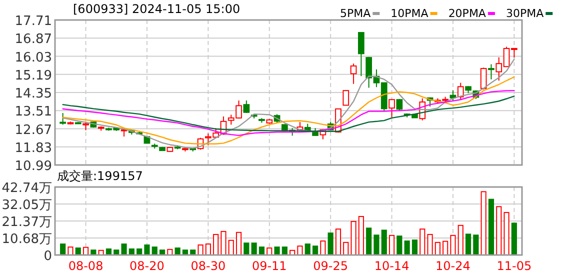  Describe the element at coordinates (33, 21) in the screenshot. I see `y-tick-label: 17.71` at that location.